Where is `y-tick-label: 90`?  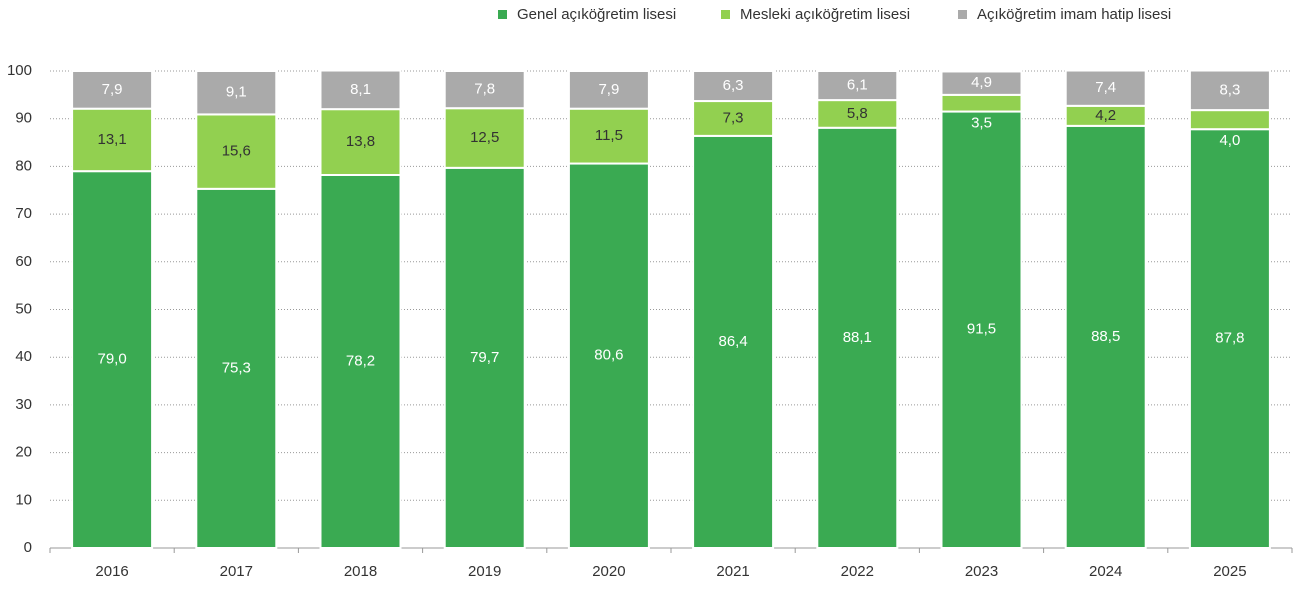 y-tick-label: 90 is located at coordinates (23, 118).